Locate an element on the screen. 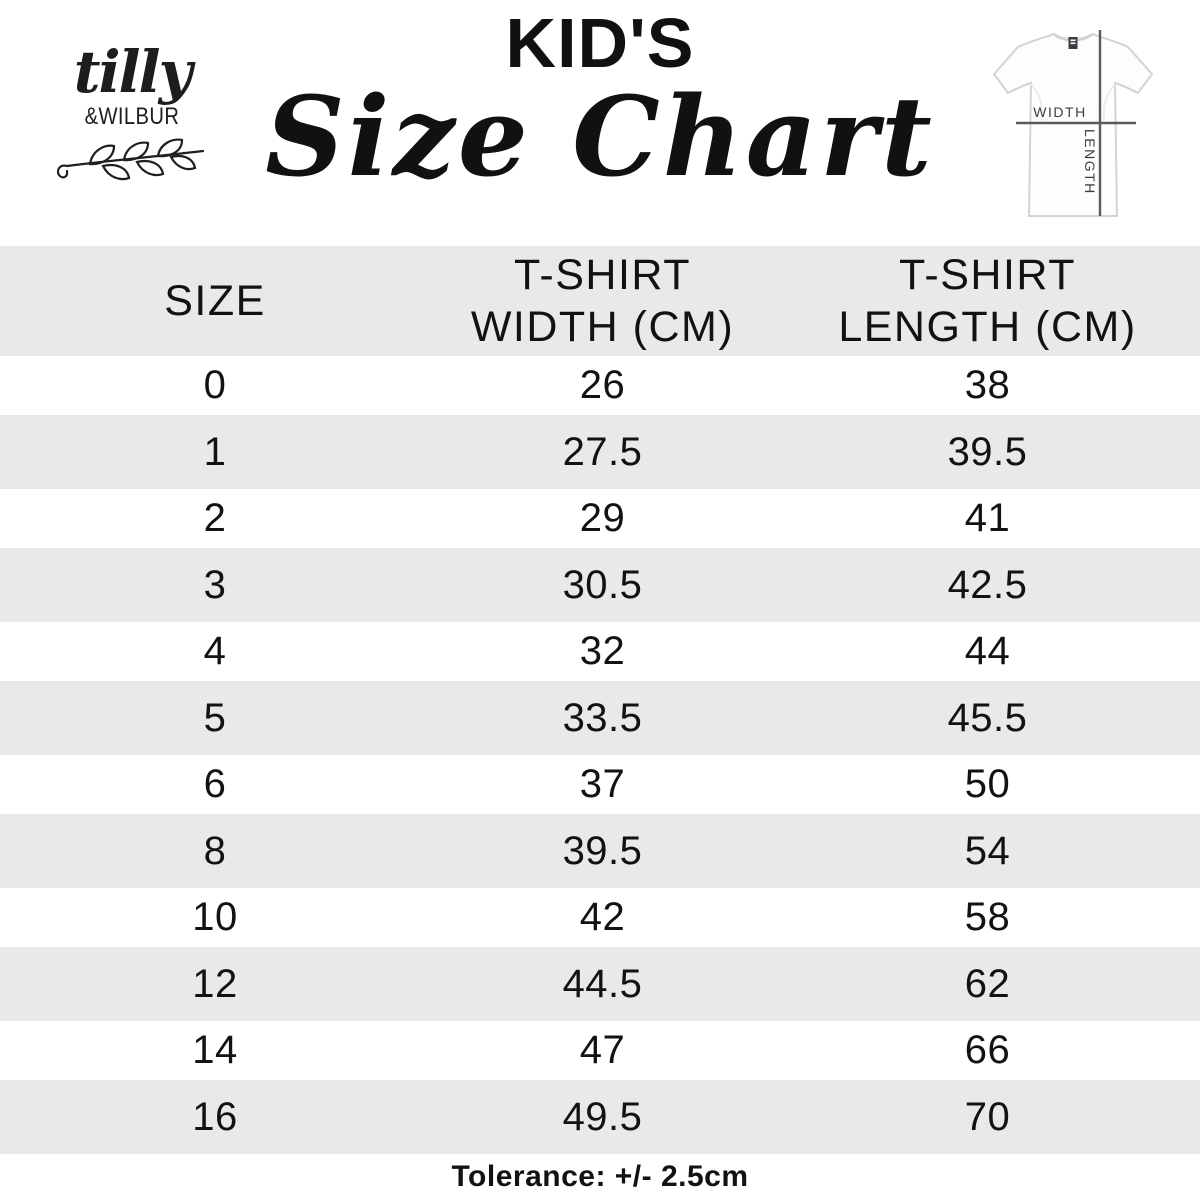 The height and width of the screenshot is (1200, 1200). size-cell: 4 is located at coordinates (215, 651).